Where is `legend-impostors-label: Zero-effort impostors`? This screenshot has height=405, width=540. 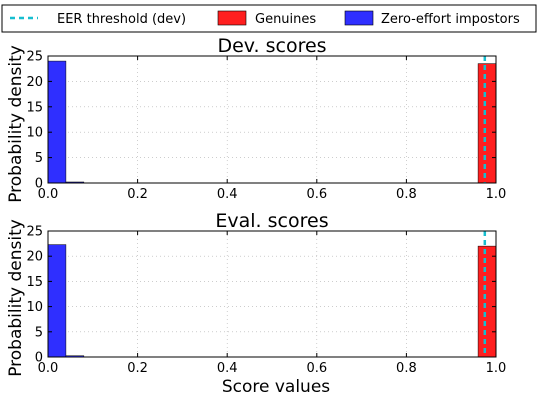 legend-impostors-label: Zero-effort impostors is located at coordinates (450, 19).